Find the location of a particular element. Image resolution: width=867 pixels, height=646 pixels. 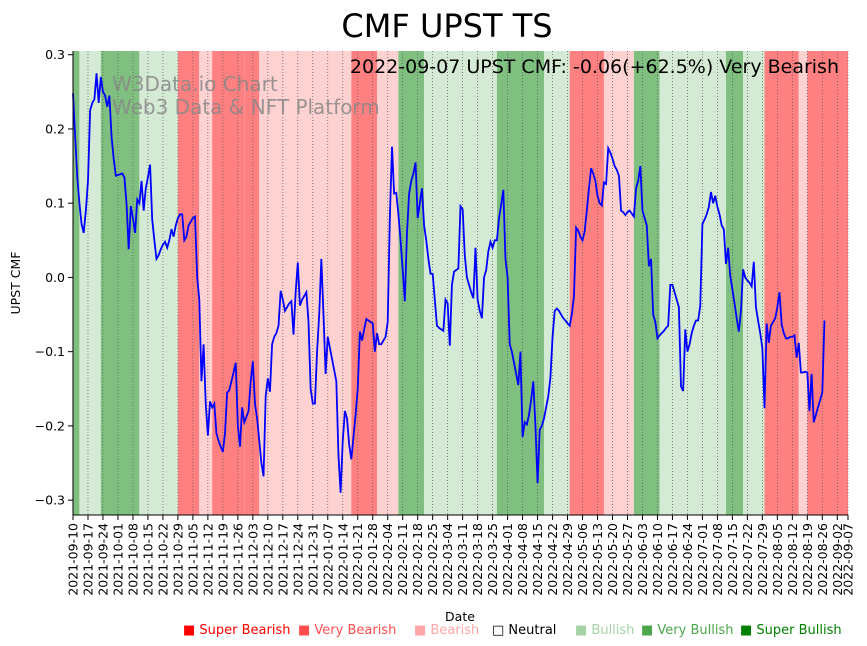

watermark-line-2: Web3 Data & NFT Platform is located at coordinates (246, 107).